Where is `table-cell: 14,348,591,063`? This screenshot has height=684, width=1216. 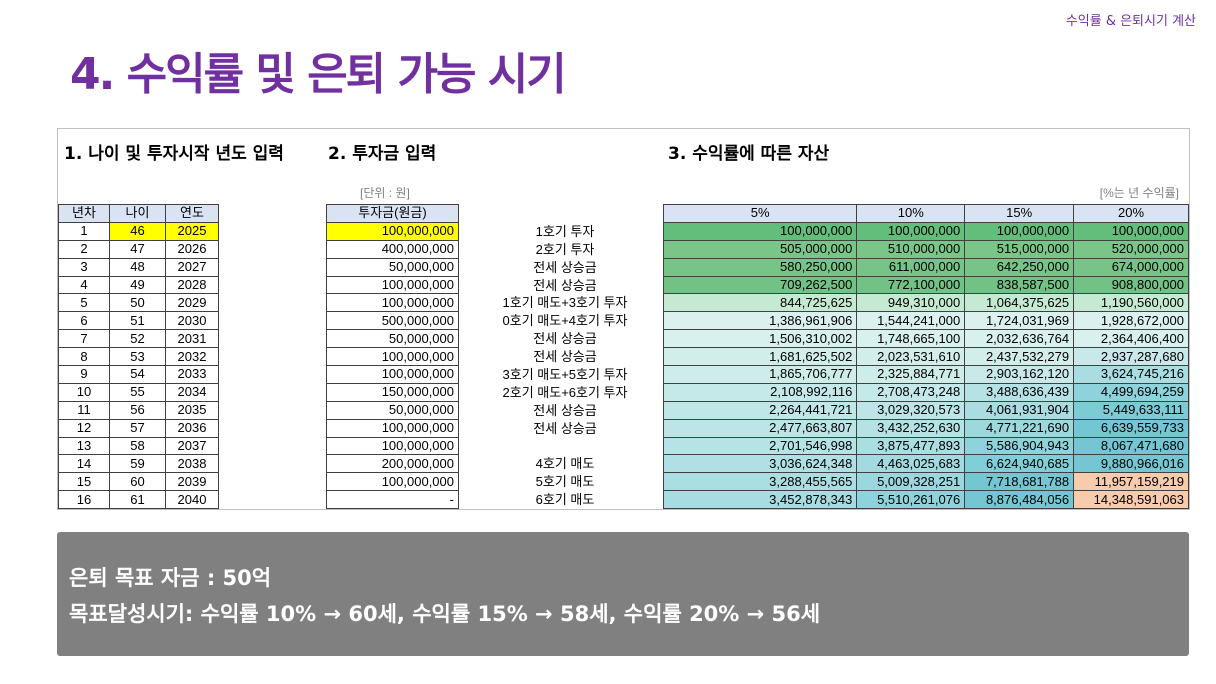
table-cell: 14,348,591,063 is located at coordinates (1131, 500).